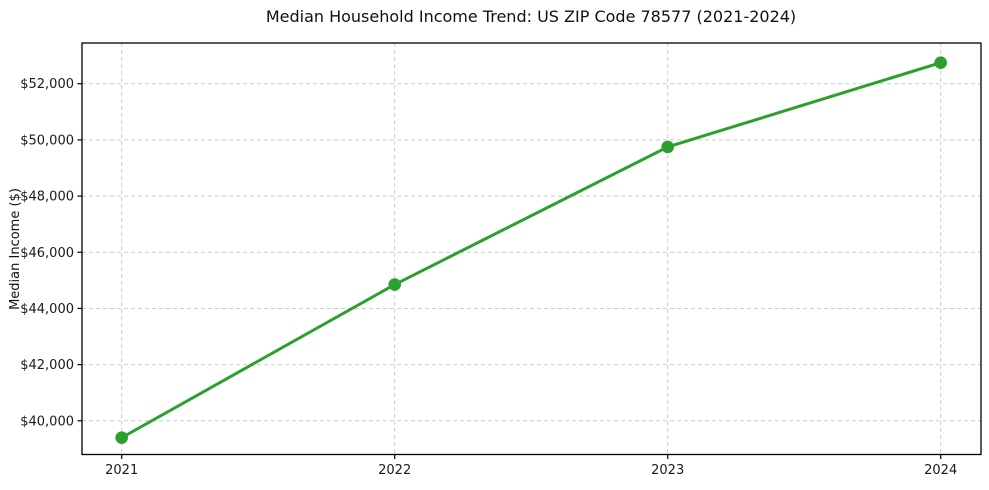 The image size is (989, 490). Describe the element at coordinates (940, 62) in the screenshot. I see `data-point-2024` at that location.